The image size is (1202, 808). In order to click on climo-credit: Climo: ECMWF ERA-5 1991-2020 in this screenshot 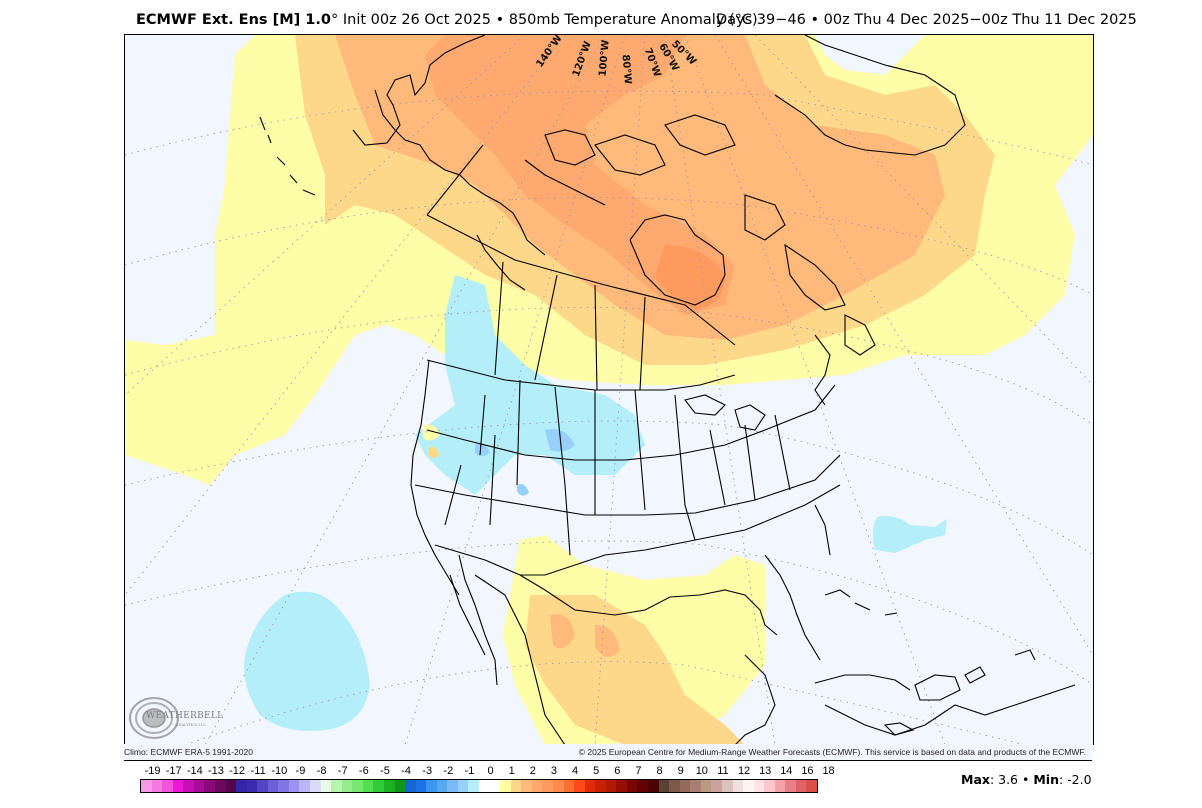, I will do `click(188, 752)`.